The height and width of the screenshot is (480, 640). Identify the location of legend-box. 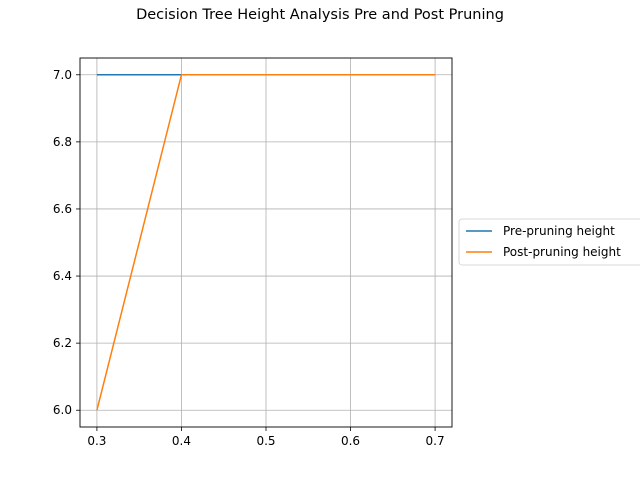
(549, 242).